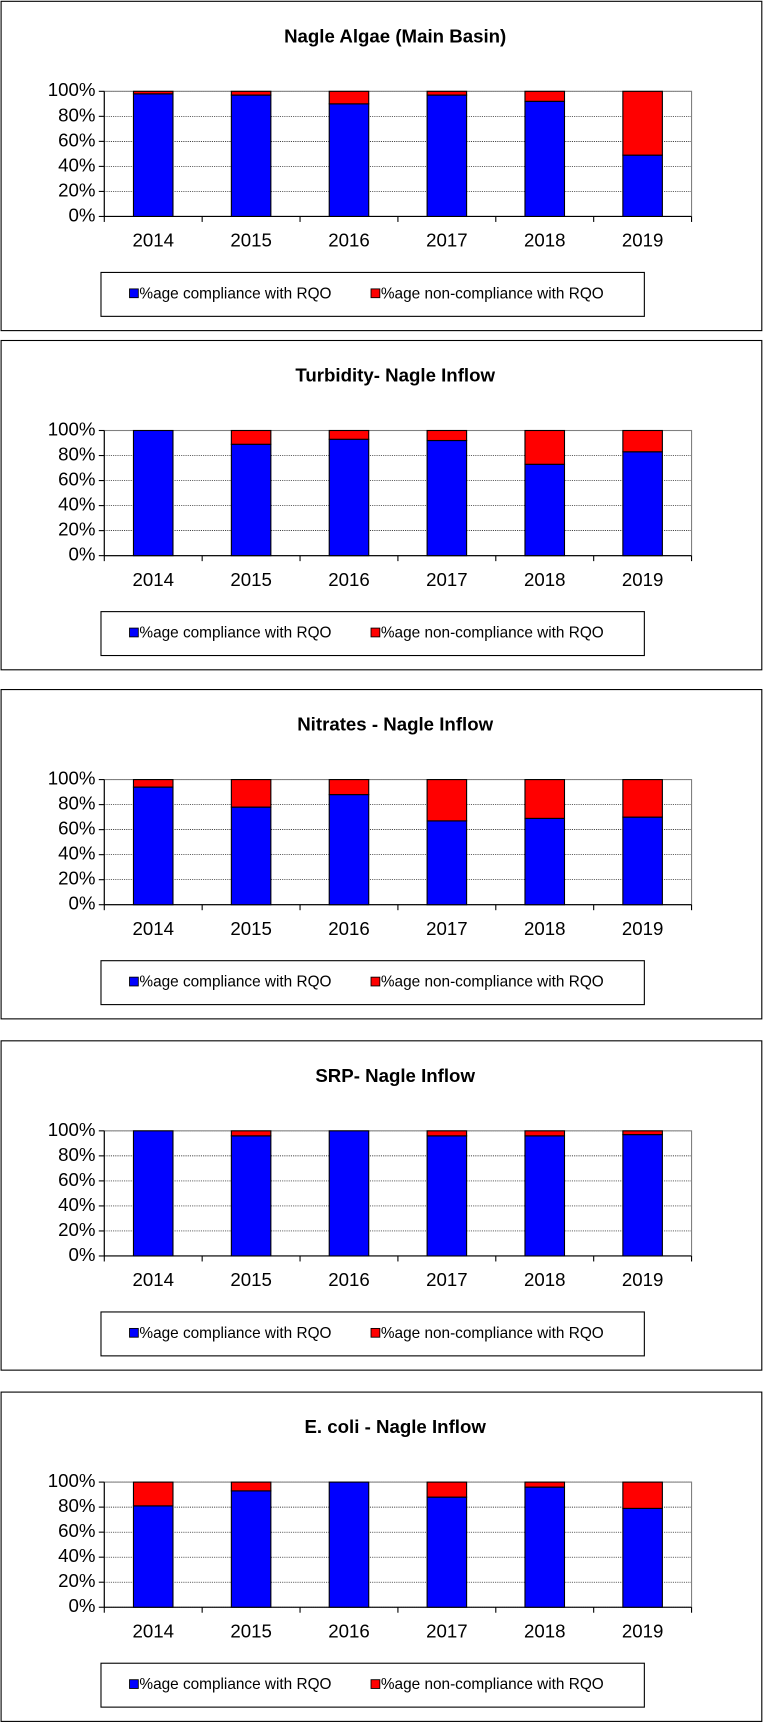 Image resolution: width=764 pixels, height=1726 pixels. What do you see at coordinates (395, 724) in the screenshot?
I see `chart-title: Nitrates - Nagle Inflow` at bounding box center [395, 724].